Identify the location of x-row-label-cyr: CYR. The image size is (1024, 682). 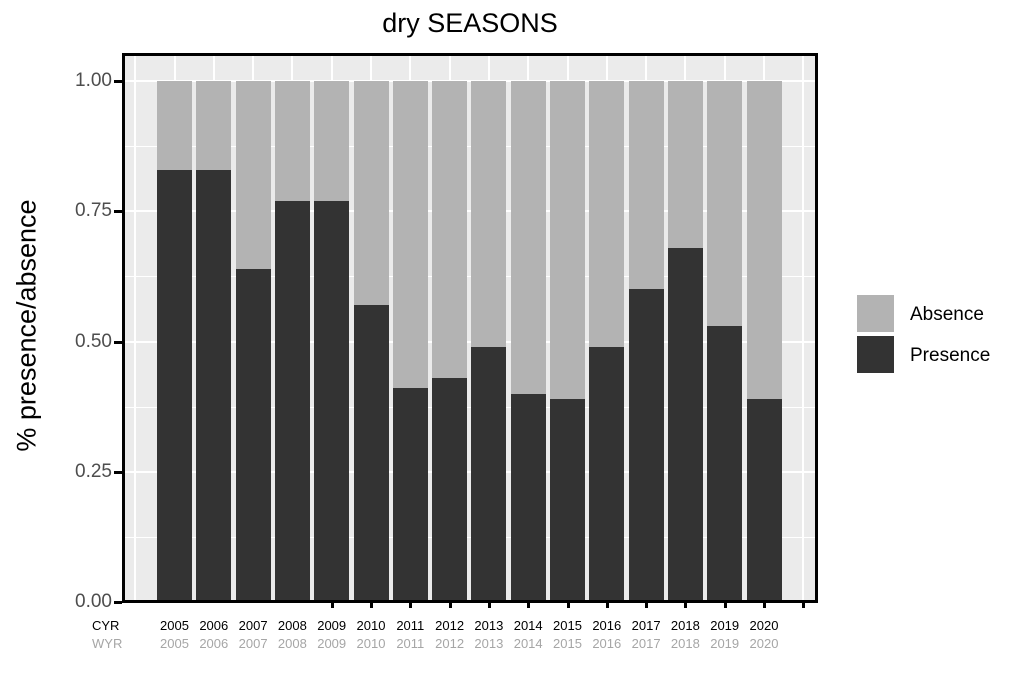
(106, 625).